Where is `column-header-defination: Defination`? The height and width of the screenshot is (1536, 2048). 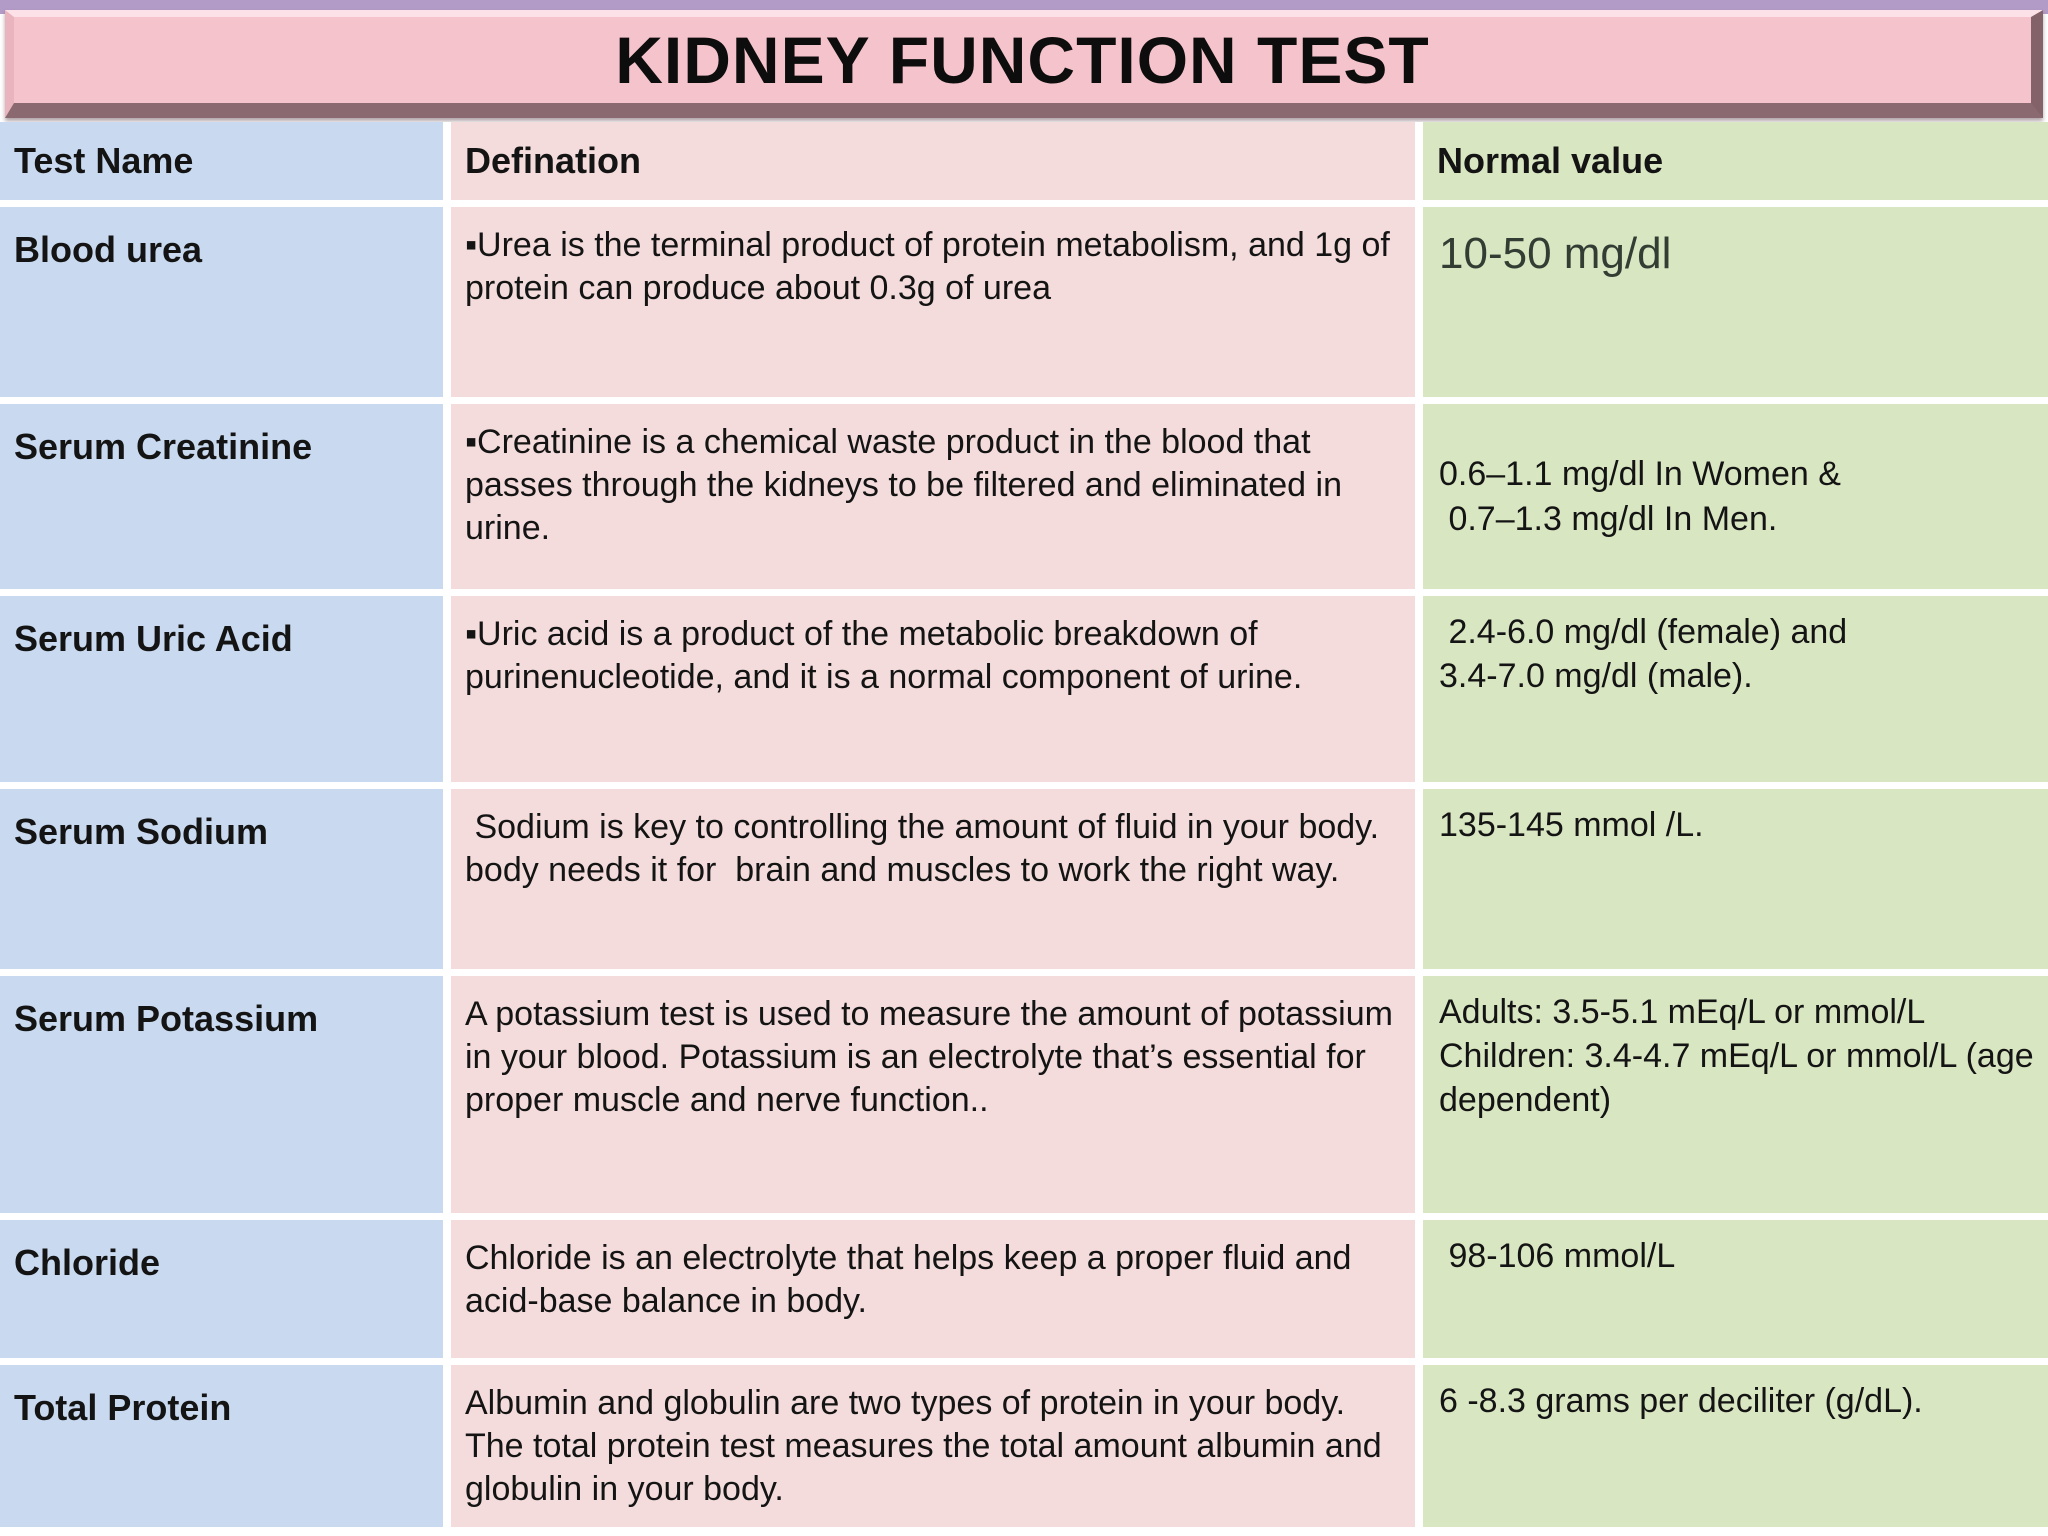 column-header-defination: Defination is located at coordinates (933, 161).